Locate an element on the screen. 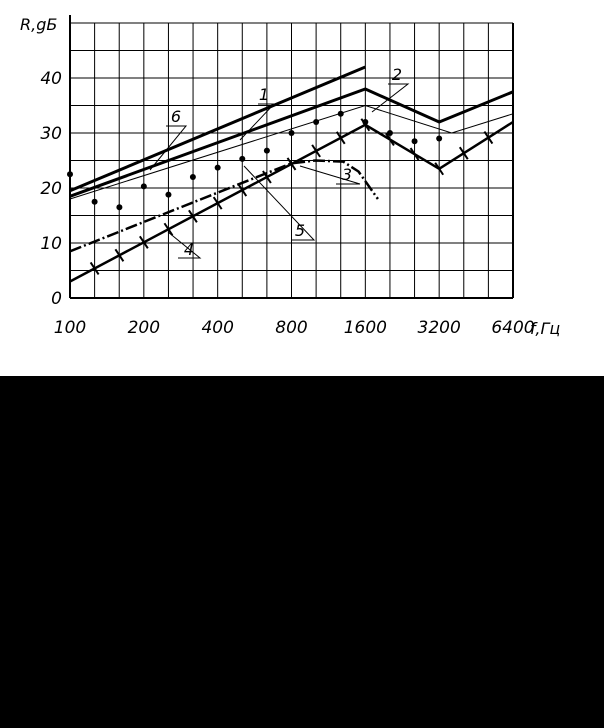 This screenshot has height=728, width=604. callout-1-leader is located at coordinates (257, 122).